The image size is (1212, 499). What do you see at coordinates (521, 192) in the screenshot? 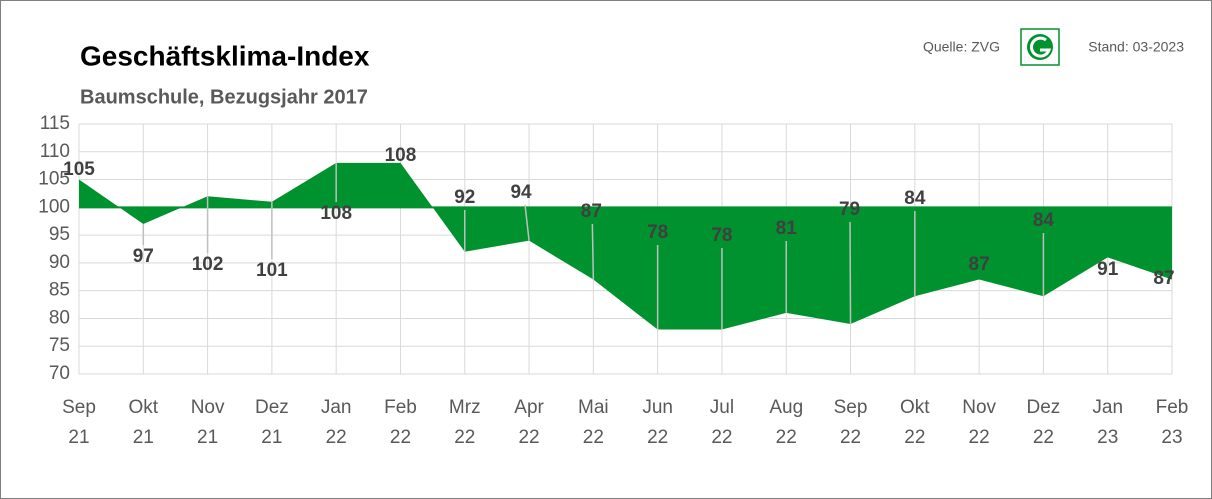
I see `data-label: 94` at bounding box center [521, 192].